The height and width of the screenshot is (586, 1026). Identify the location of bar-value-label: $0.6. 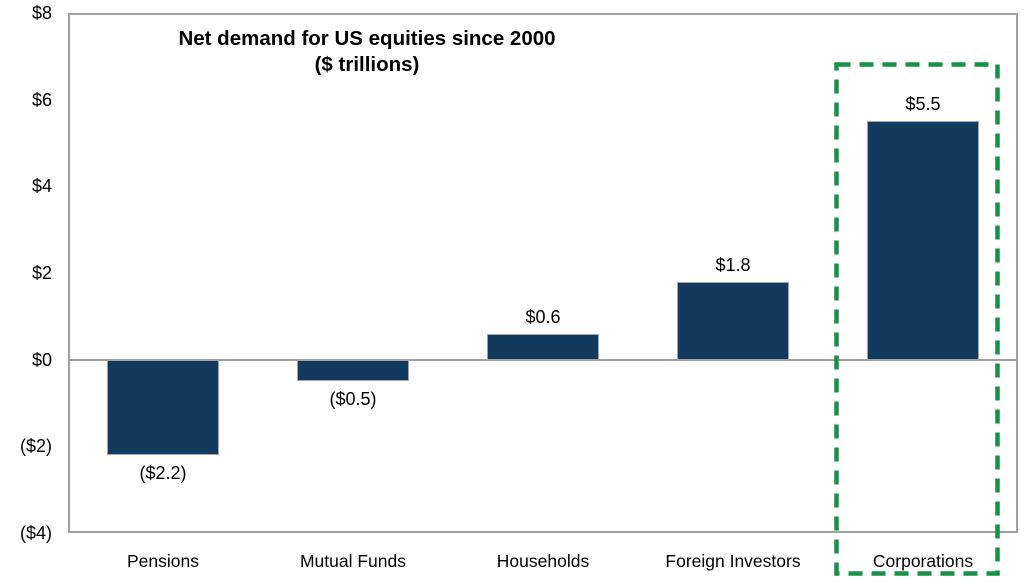
(543, 316).